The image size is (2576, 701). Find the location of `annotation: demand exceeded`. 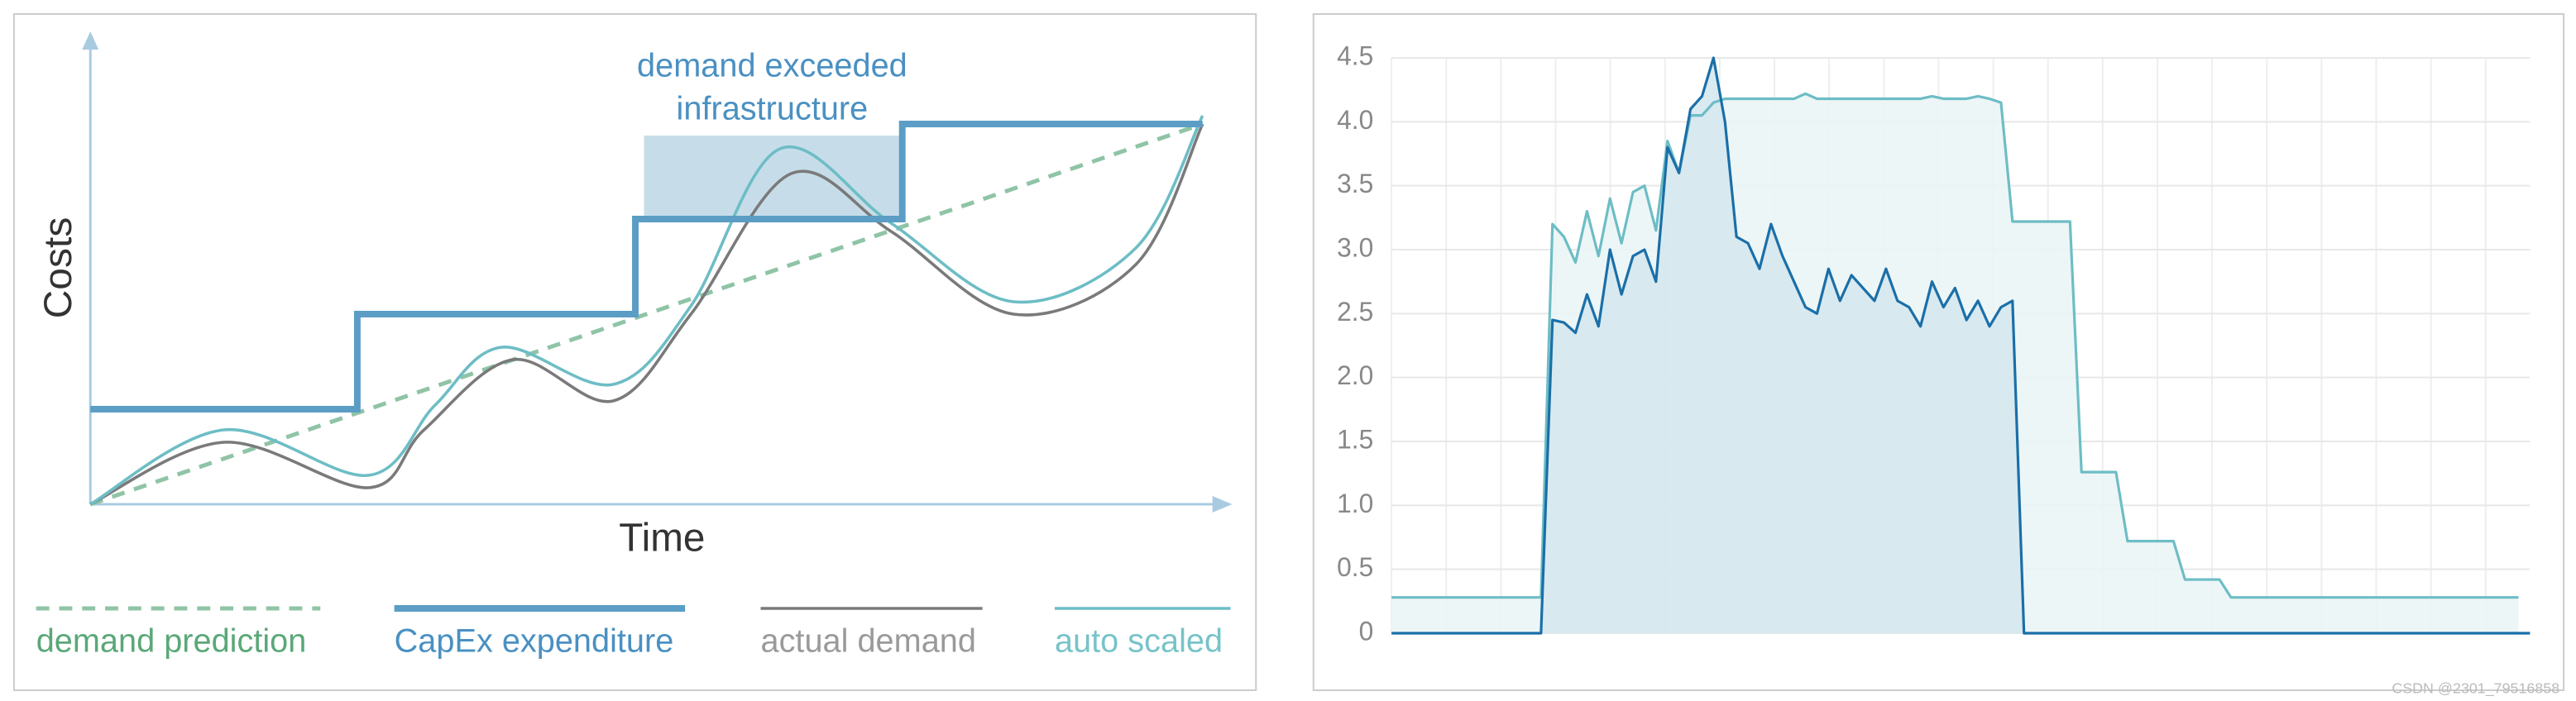

annotation: demand exceeded is located at coordinates (772, 65).